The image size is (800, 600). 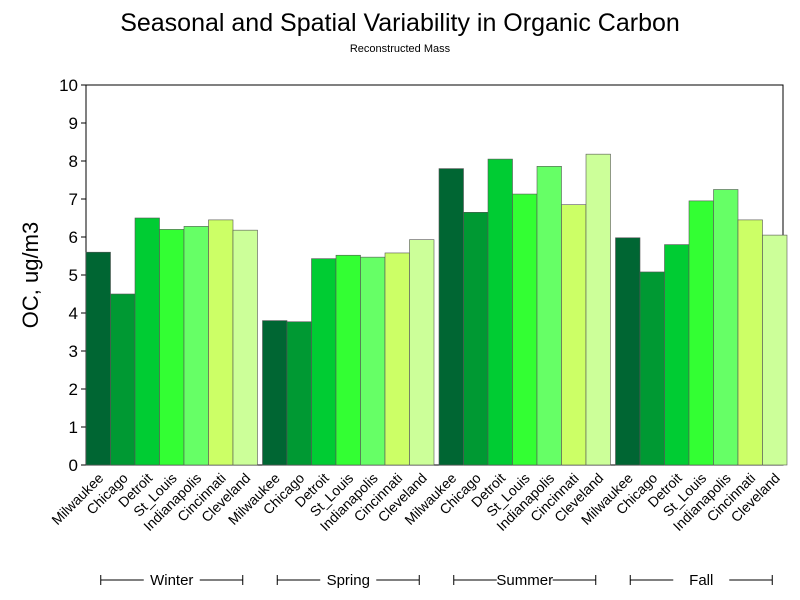 I want to click on y-tick-label: 0, so click(x=73, y=465).